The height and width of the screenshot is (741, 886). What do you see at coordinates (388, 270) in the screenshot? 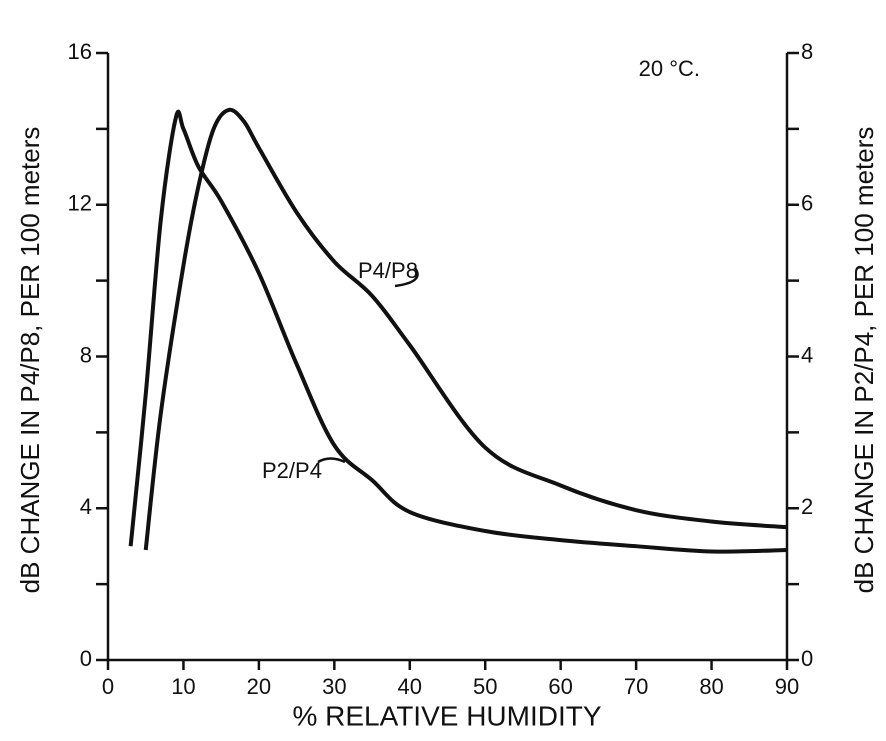
I see `series-label: P4/P8` at bounding box center [388, 270].